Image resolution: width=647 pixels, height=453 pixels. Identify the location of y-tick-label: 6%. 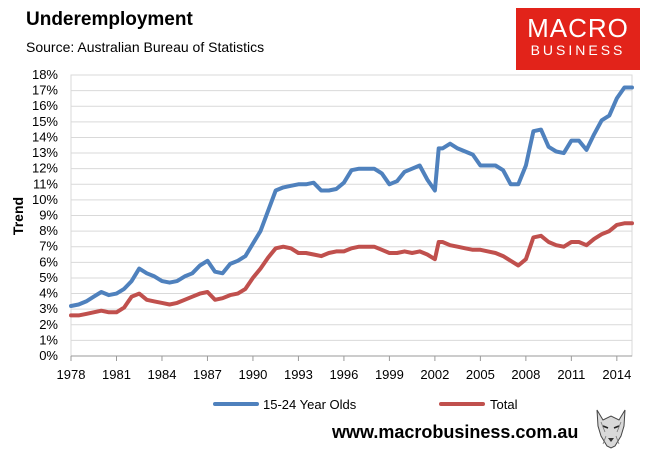
(48, 261).